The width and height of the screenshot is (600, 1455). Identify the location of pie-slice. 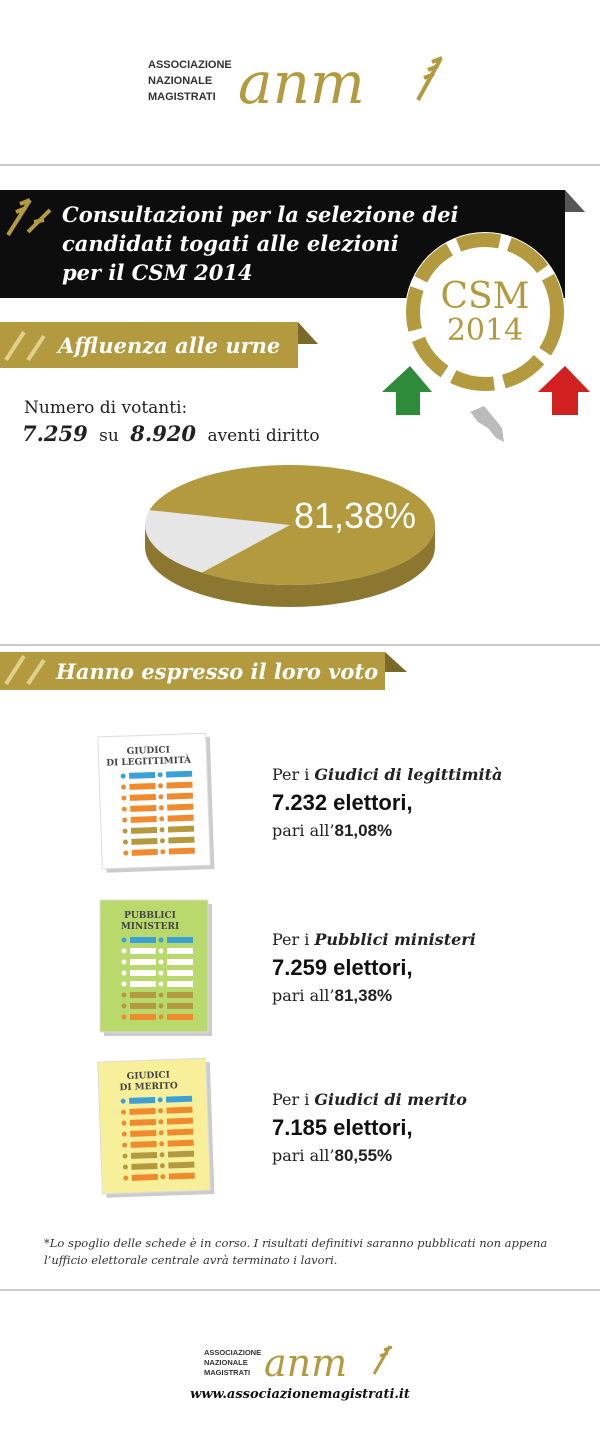
(292, 525).